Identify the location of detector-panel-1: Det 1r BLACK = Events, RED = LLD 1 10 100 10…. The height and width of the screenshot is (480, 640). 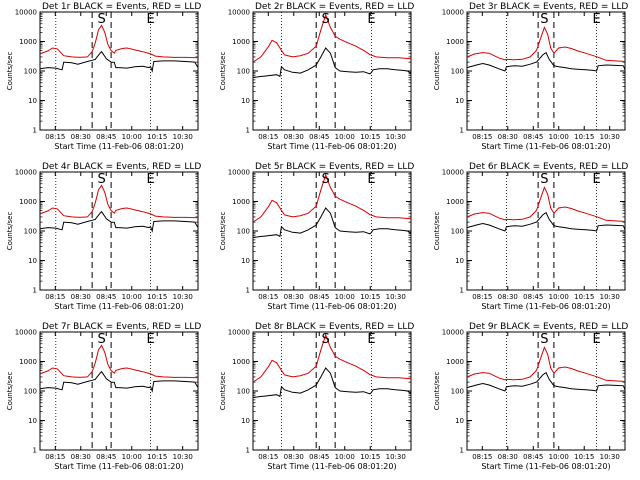
(103, 76).